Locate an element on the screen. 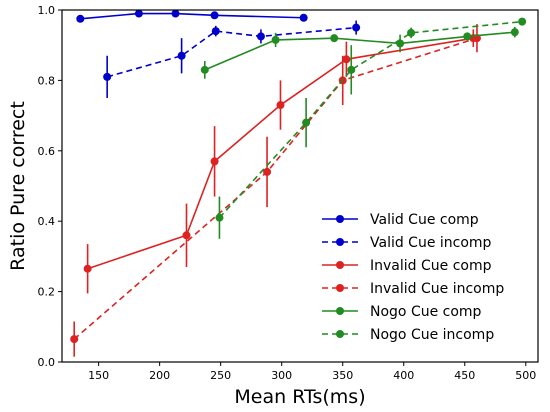 The width and height of the screenshot is (550, 412). legend-entry: Invalid Cue incomp is located at coordinates (413, 289).